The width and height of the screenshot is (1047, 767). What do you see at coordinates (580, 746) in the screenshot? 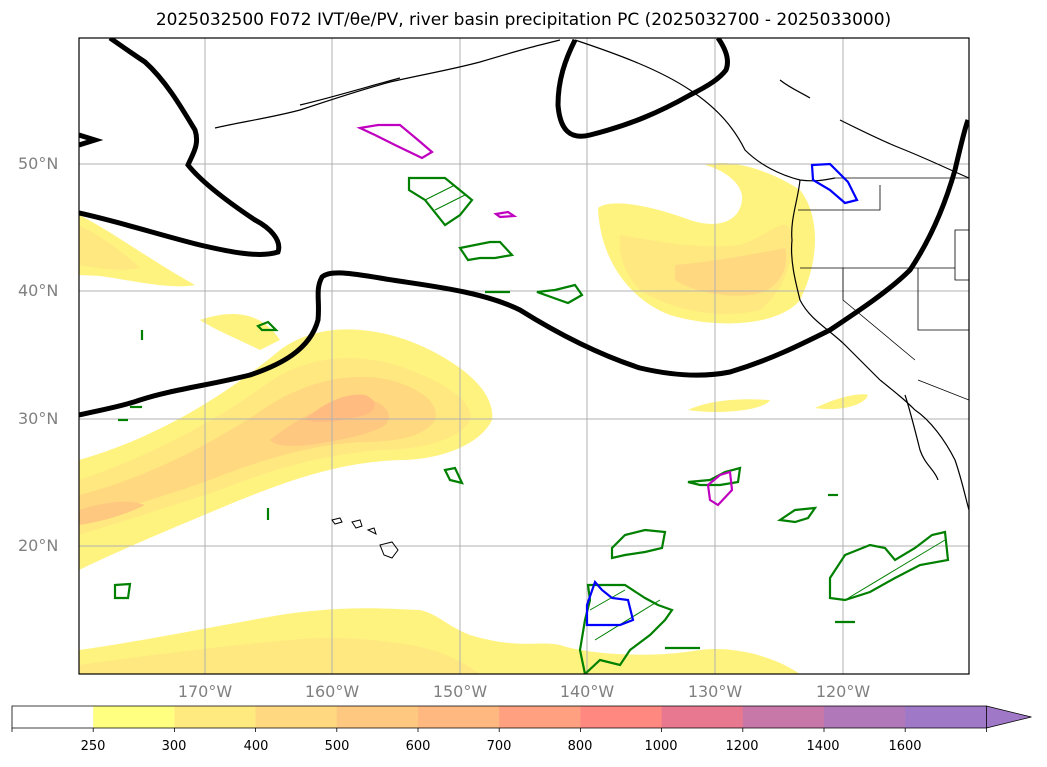
I see `colorbar-tick-label: 800` at bounding box center [580, 746].